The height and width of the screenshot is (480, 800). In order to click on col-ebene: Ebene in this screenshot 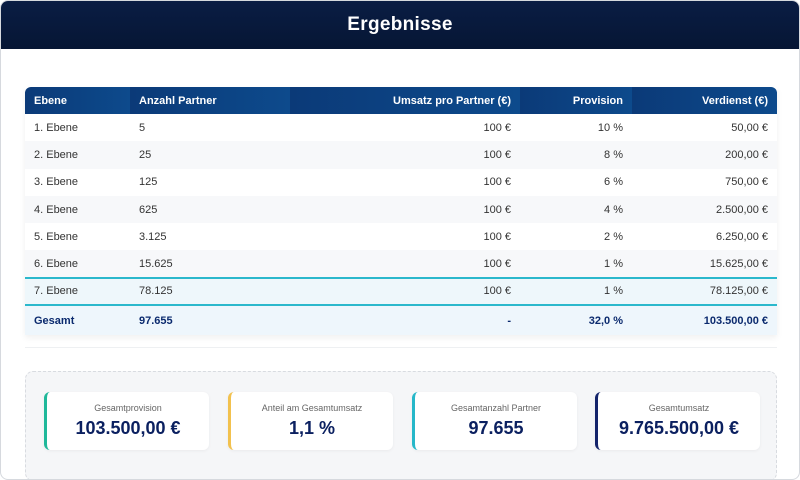, I will do `click(77, 100)`.